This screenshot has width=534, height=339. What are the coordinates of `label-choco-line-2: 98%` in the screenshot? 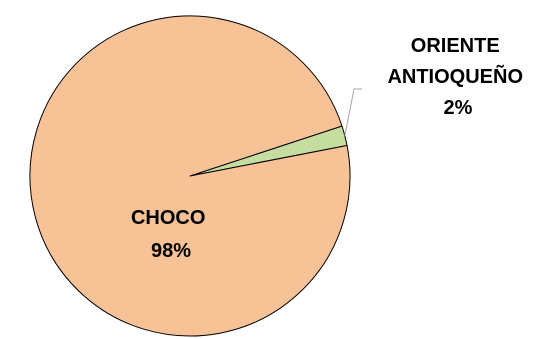 It's located at (171, 251).